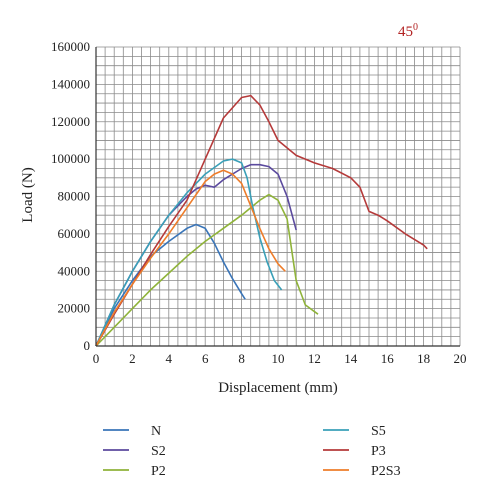 The image size is (482, 500). Describe the element at coordinates (70, 46) in the screenshot. I see `y-tick-label: 160000` at that location.